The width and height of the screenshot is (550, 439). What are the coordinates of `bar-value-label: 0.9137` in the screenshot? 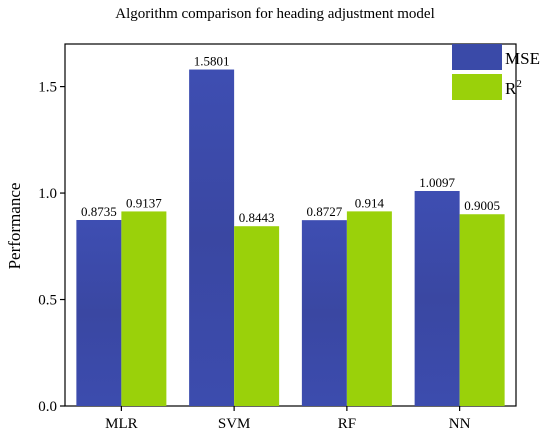 It's located at (144, 202).